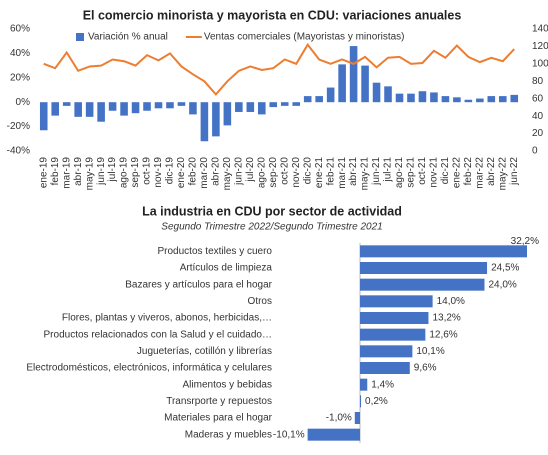 This screenshot has width=548, height=455. I want to click on value-label: 0,2%, so click(376, 401).